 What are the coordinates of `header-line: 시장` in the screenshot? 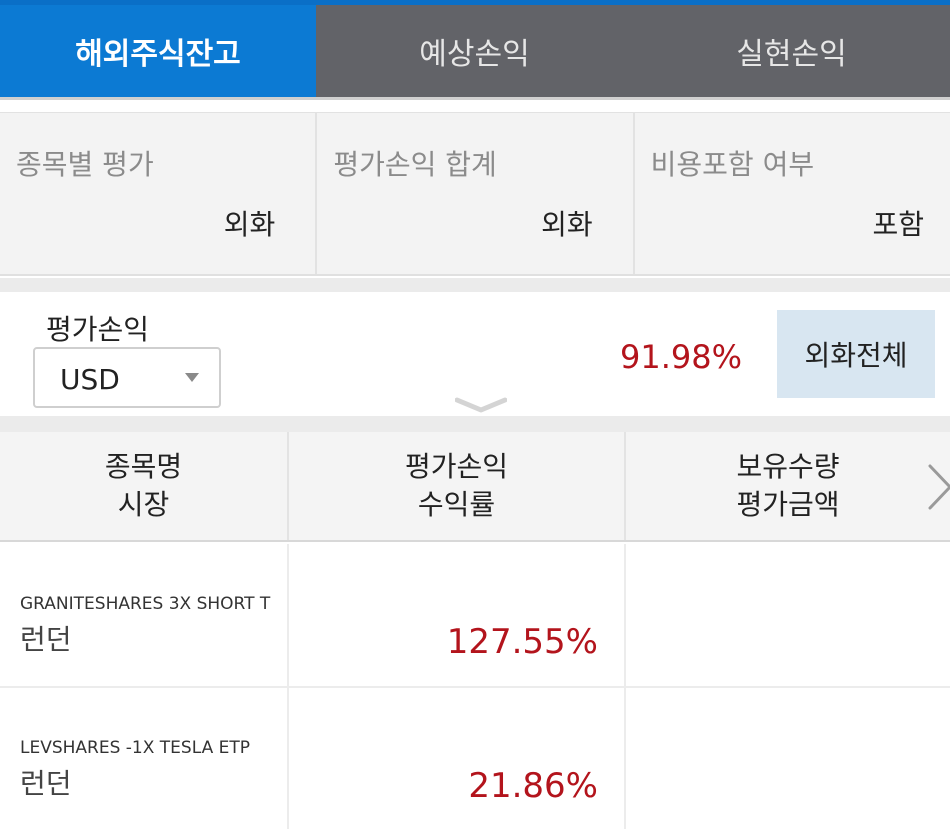 It's located at (143, 504).